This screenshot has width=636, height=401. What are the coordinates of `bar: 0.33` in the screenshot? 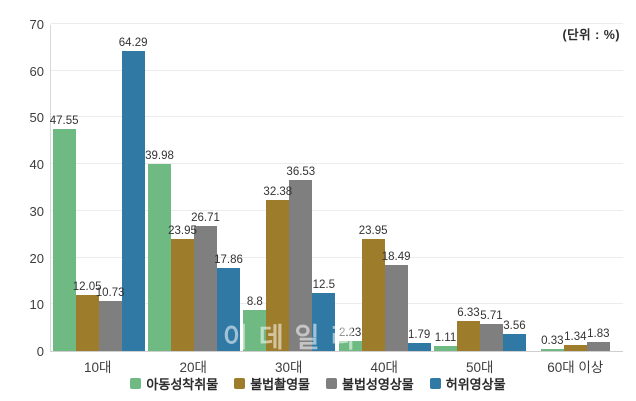 It's located at (552, 343).